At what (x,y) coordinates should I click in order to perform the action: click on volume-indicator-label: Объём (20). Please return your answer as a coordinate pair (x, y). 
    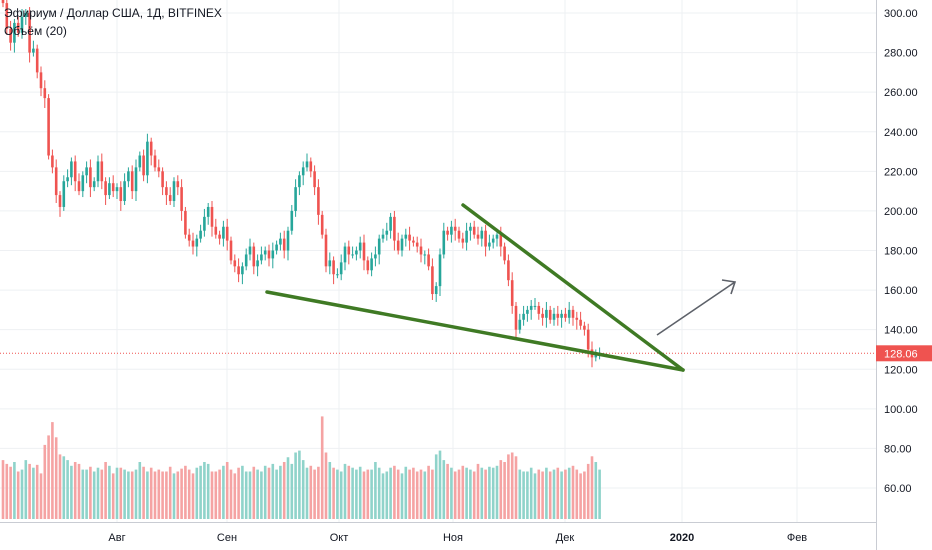
    Looking at the image, I should click on (35, 31).